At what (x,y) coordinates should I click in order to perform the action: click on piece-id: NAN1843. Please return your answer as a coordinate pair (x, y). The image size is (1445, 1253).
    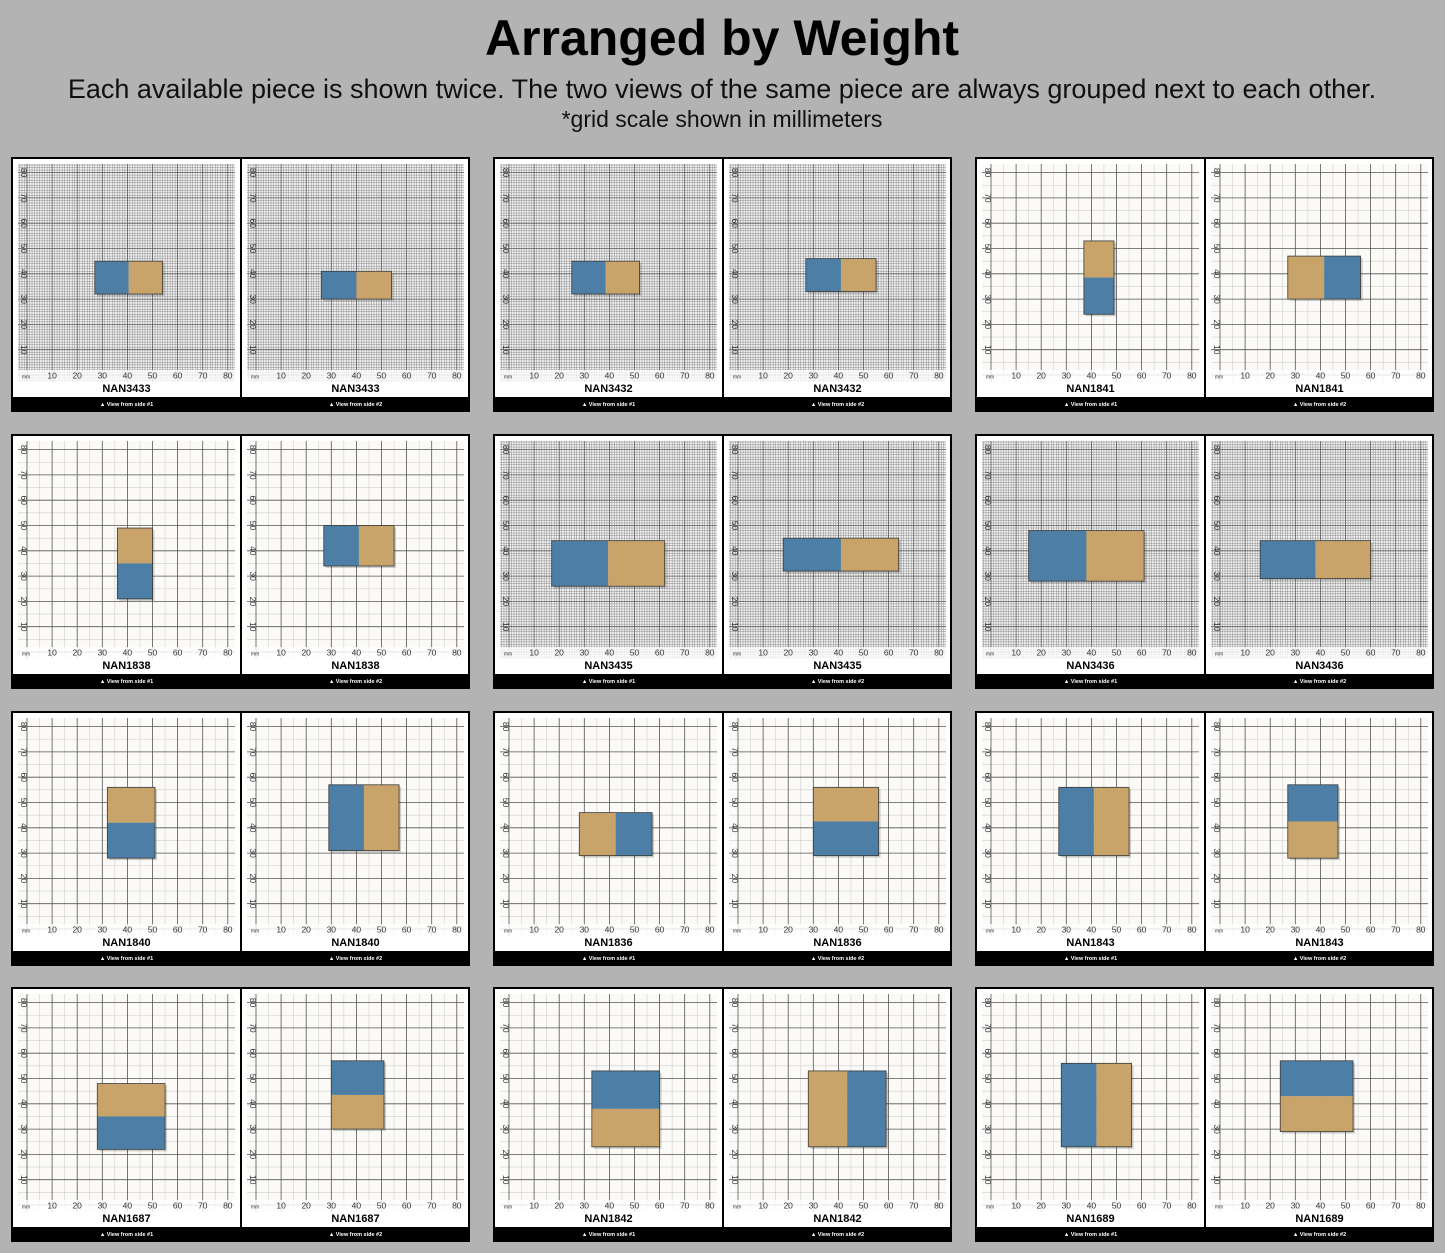
    Looking at the image, I should click on (1090, 943).